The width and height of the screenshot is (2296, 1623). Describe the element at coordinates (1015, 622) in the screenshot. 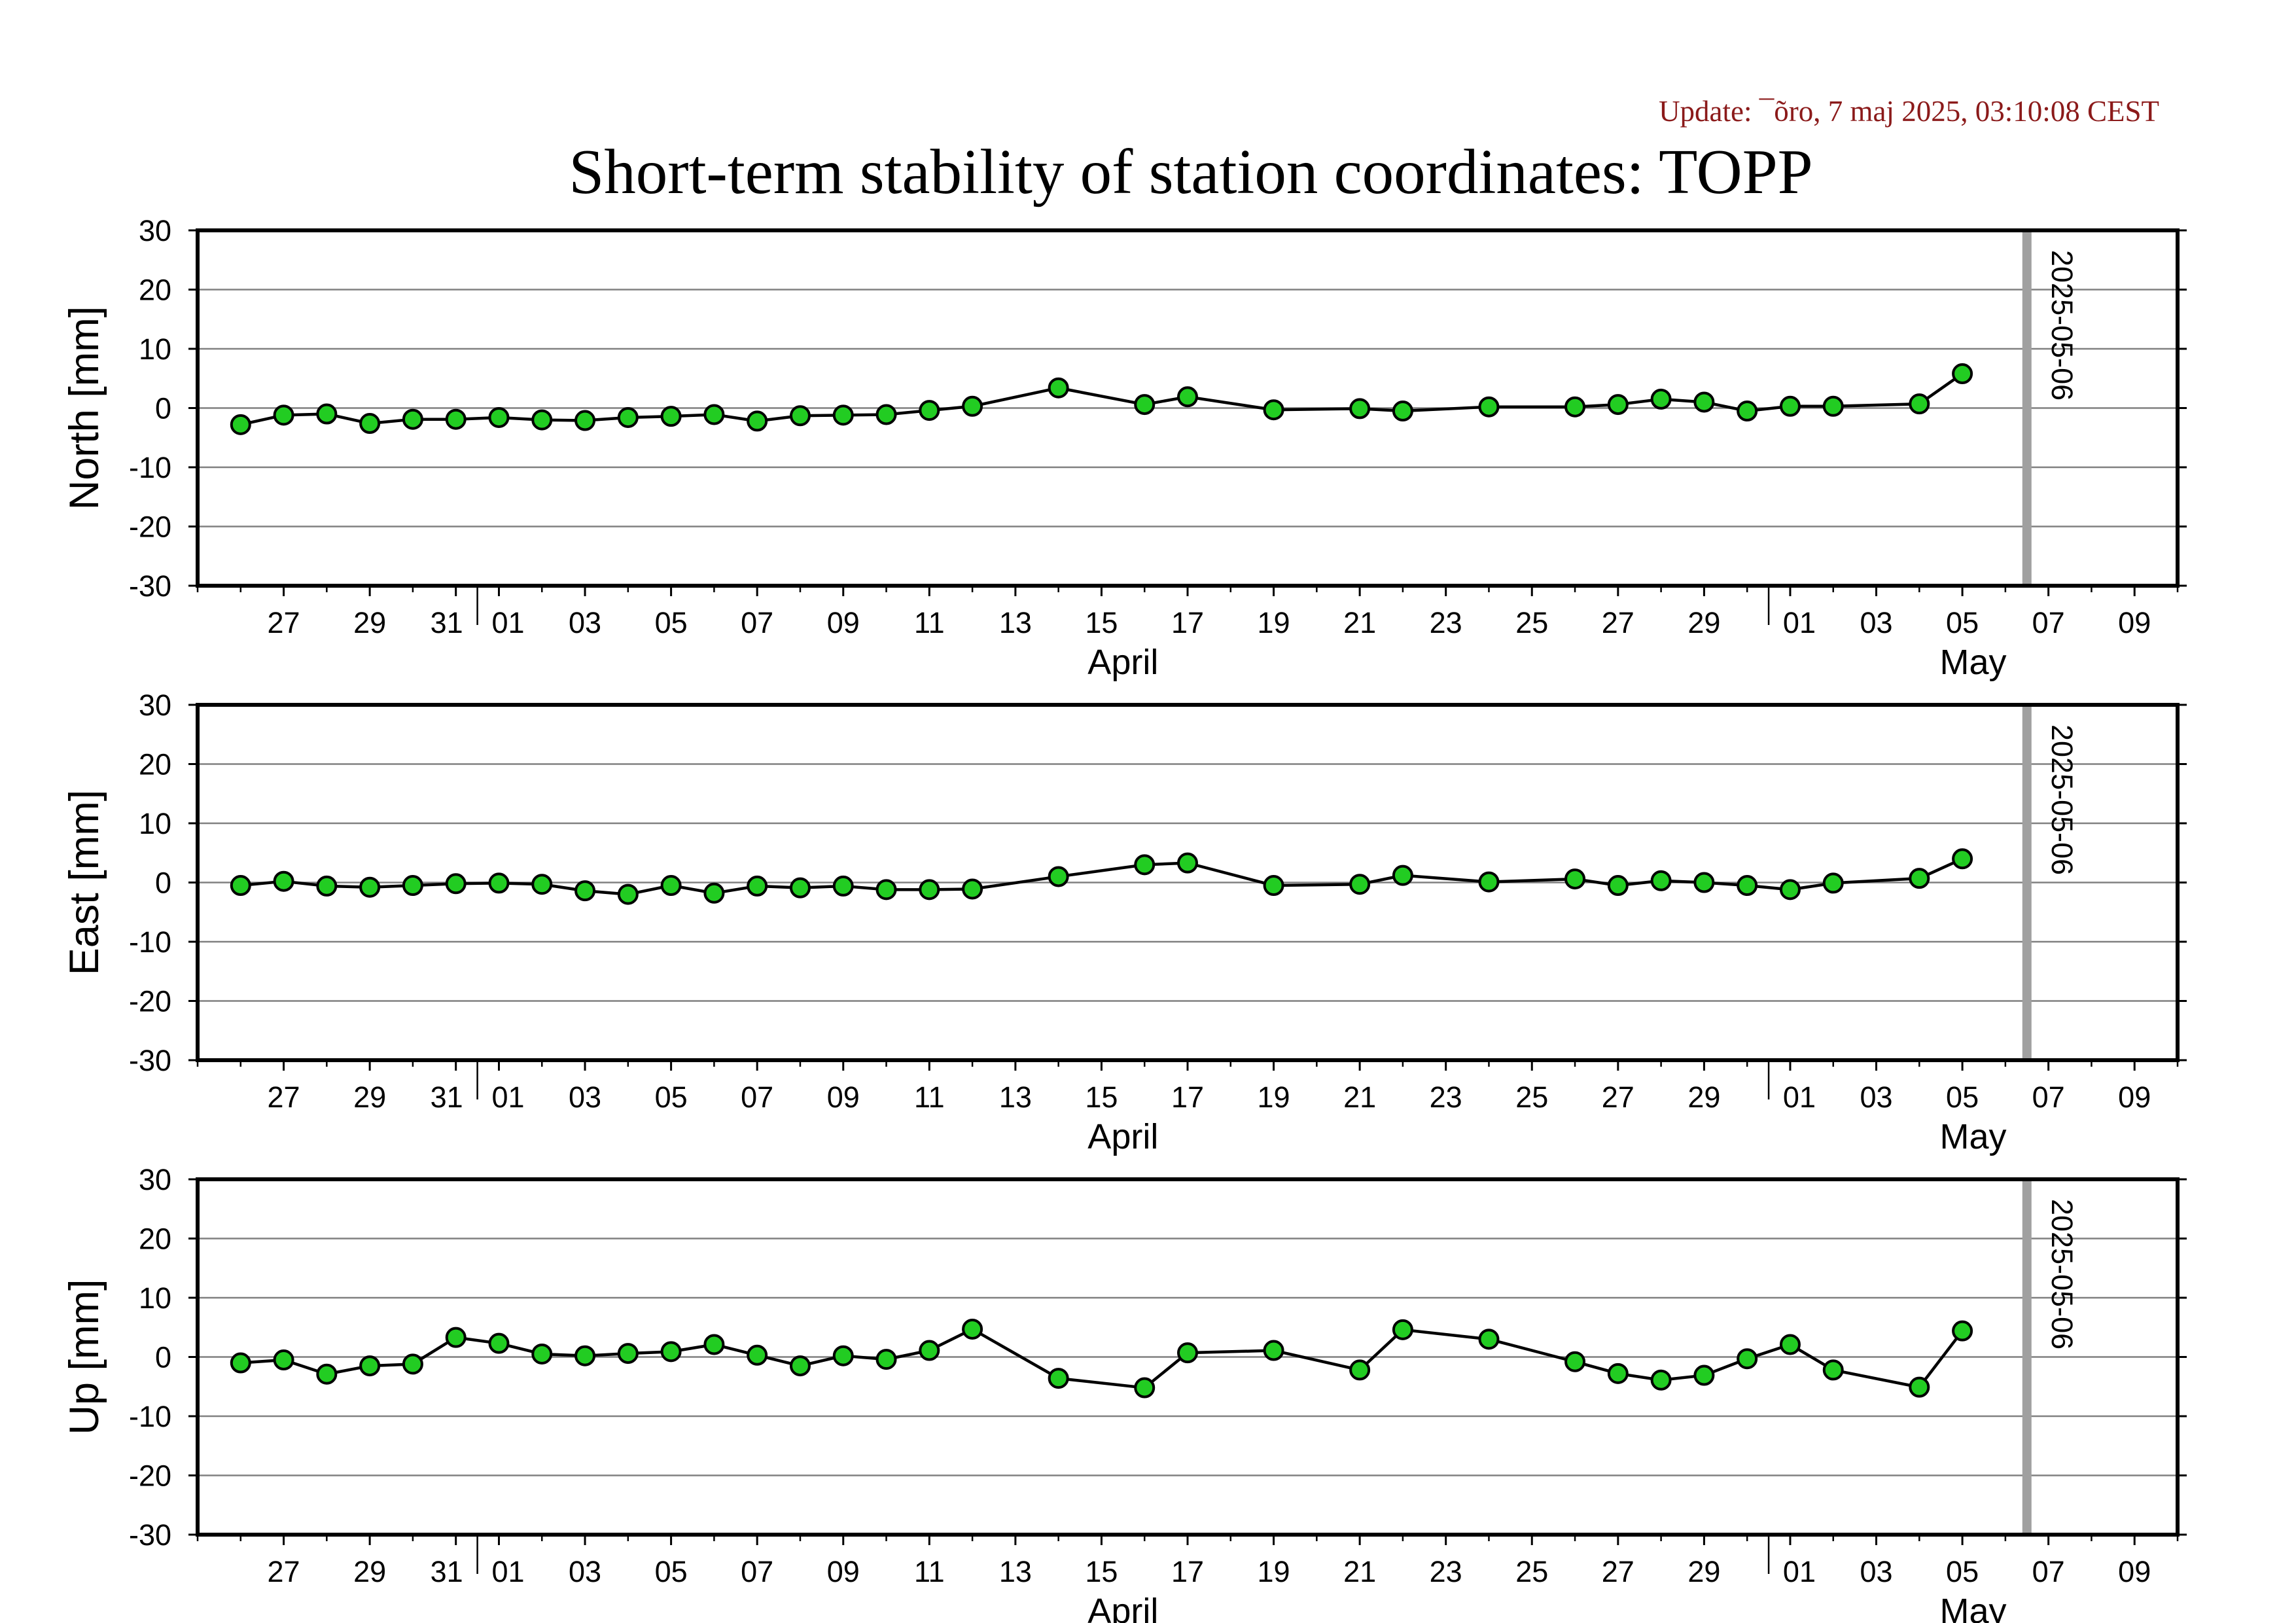

I see `x-tick-label: 13` at that location.